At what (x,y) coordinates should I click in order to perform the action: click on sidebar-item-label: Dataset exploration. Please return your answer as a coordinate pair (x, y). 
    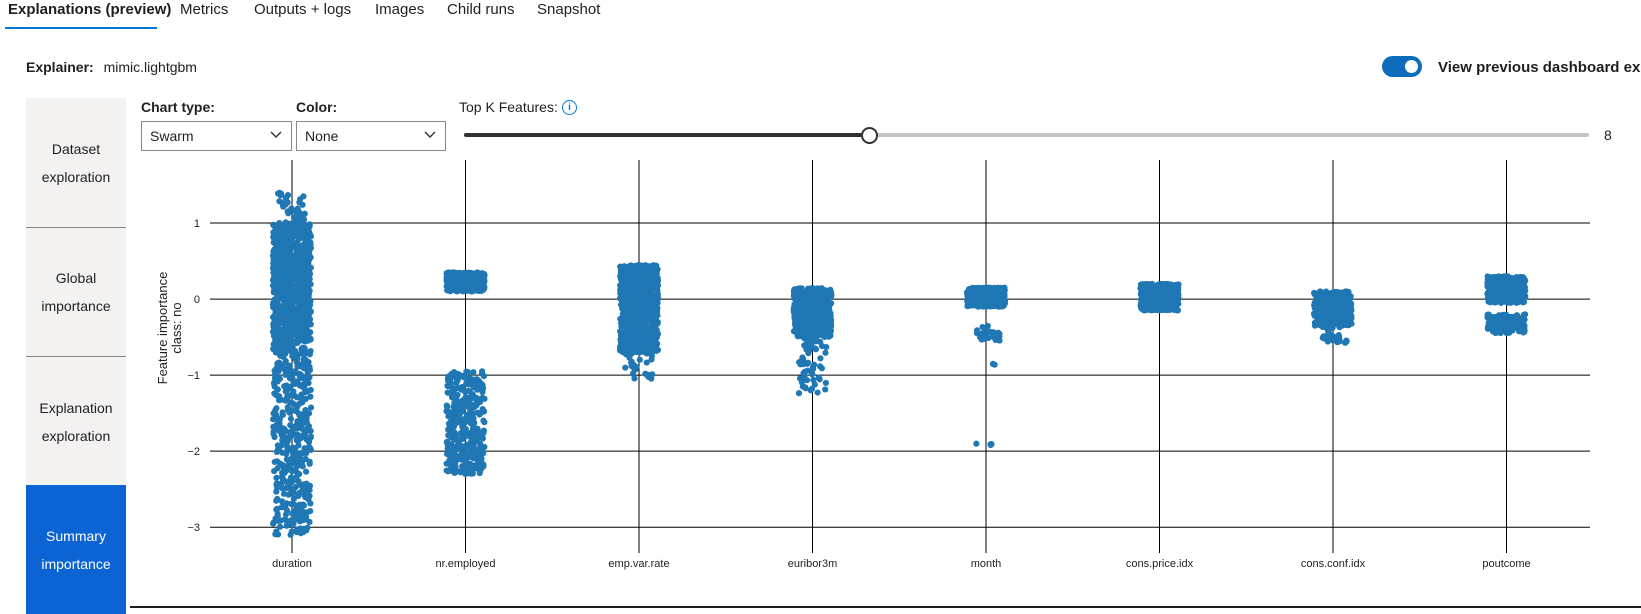
    Looking at the image, I should click on (76, 163).